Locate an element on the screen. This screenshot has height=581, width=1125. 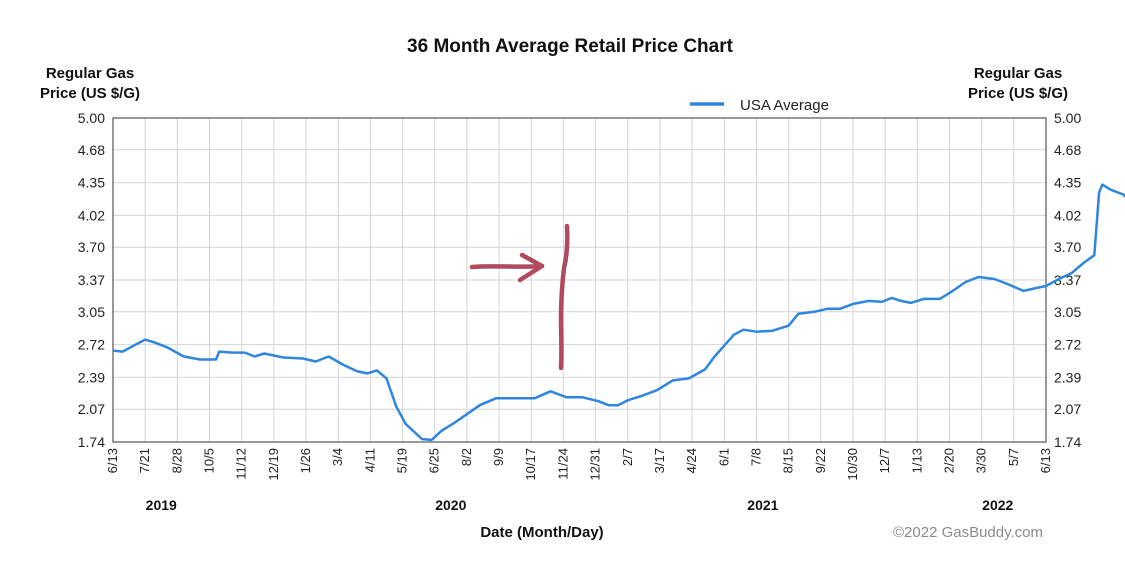
annotation-vertical-mark is located at coordinates (564, 297).